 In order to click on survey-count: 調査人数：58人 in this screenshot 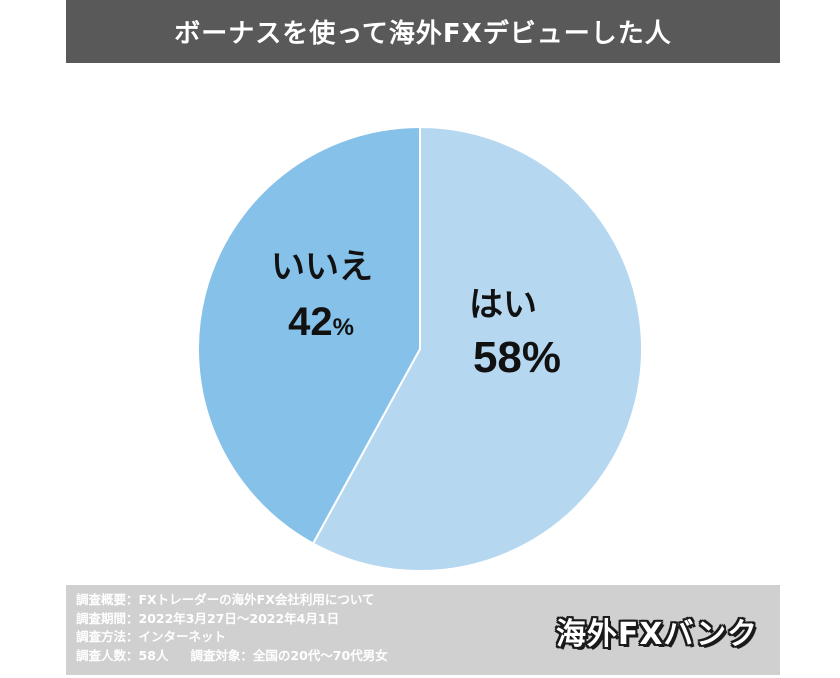, I will do `click(122, 655)`.